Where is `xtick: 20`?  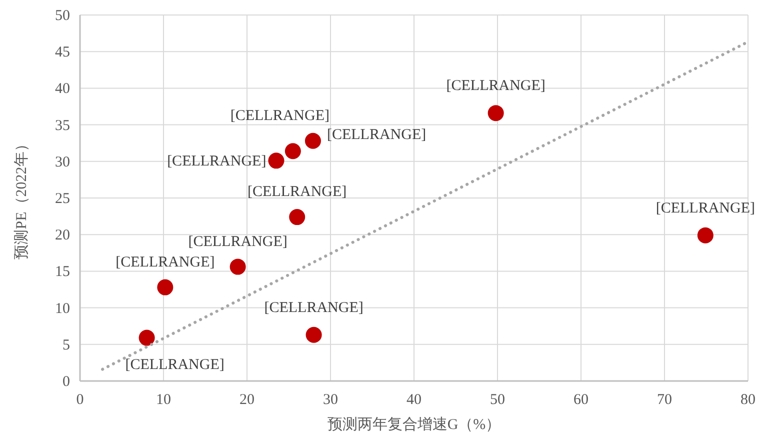
xtick: 20 is located at coordinates (247, 400).